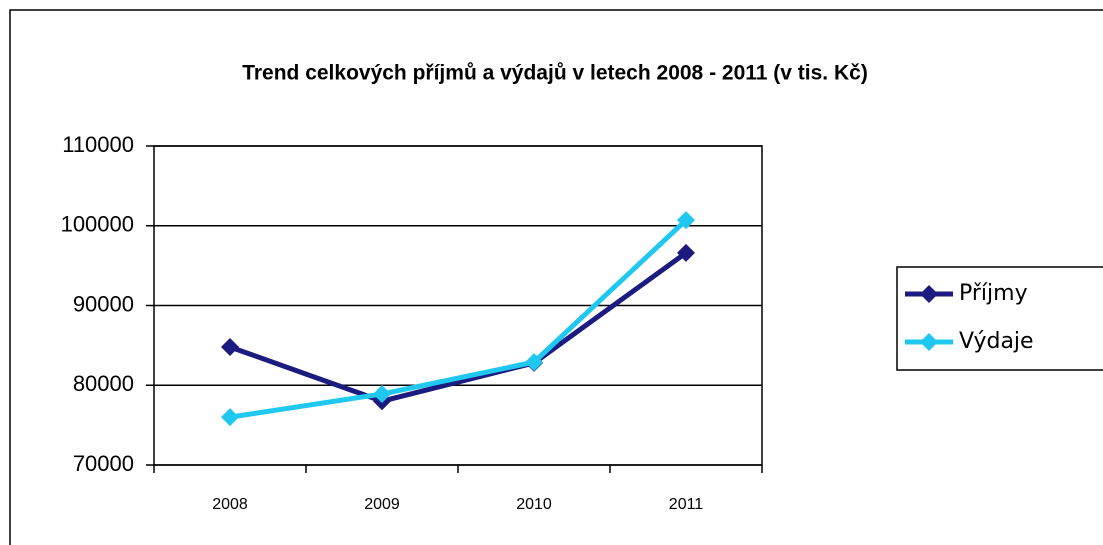  What do you see at coordinates (103, 303) in the screenshot?
I see `y-tick-label: 90000` at bounding box center [103, 303].